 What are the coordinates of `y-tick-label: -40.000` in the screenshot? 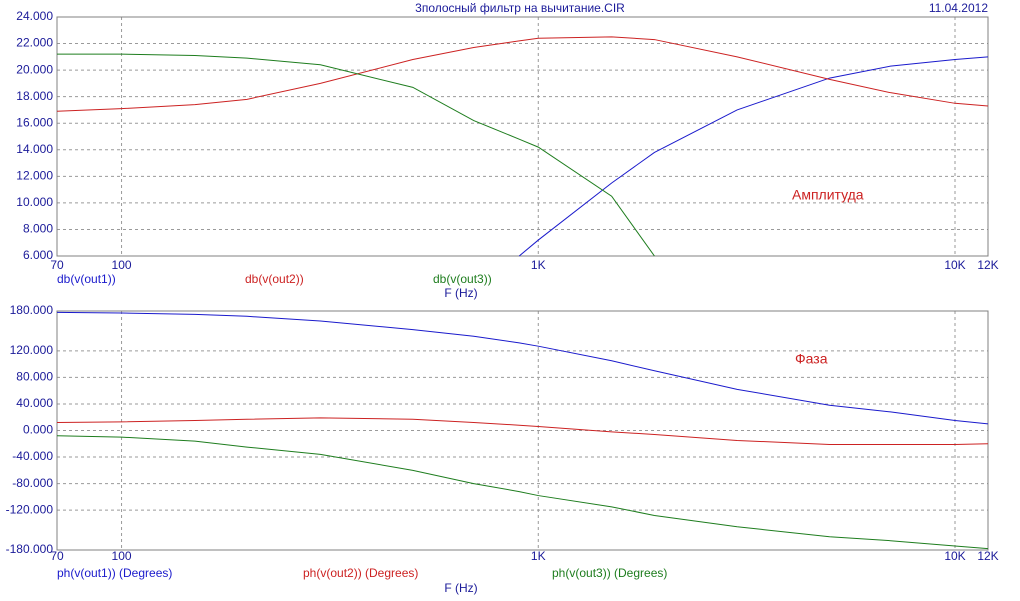 It's located at (32, 456).